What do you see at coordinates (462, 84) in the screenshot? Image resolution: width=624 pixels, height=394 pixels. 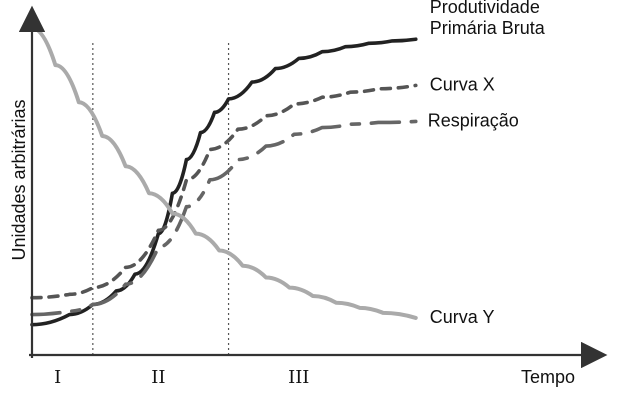 I see `series-label-2: Curva X` at bounding box center [462, 84].